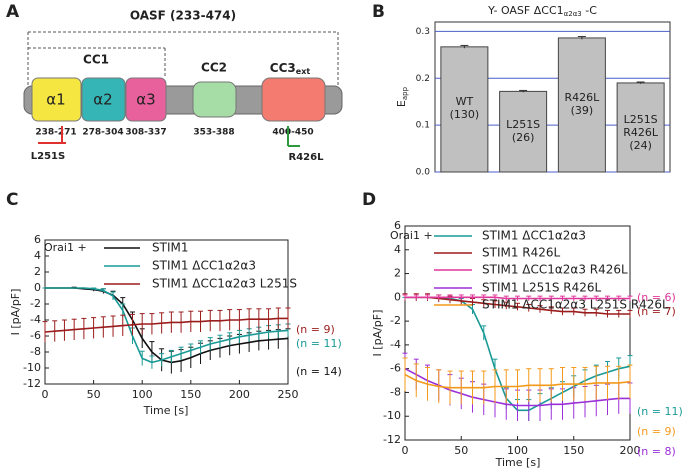 This screenshot has height=471, width=683. I want to click on y-tick-label: 6, so click(397, 225).